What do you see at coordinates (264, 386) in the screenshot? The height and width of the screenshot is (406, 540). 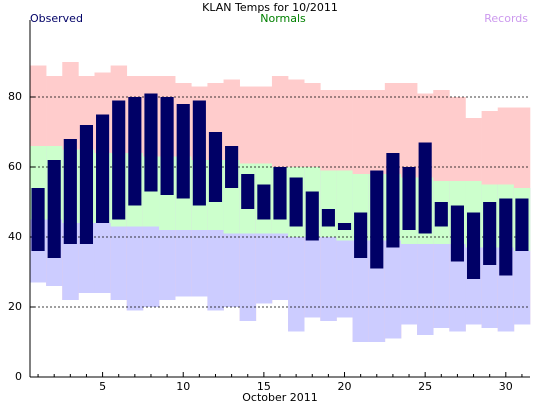 I see `x-tick-label: 15` at bounding box center [264, 386].